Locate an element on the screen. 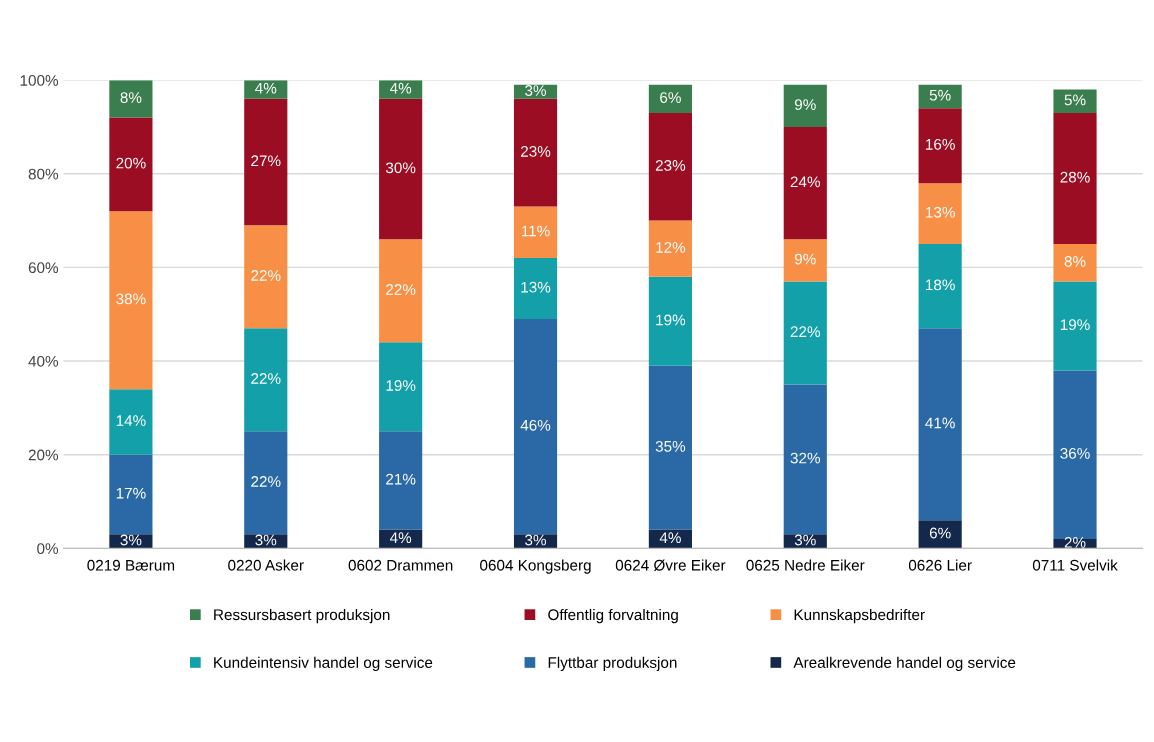 The height and width of the screenshot is (742, 1154). y-tick-label: 40% is located at coordinates (43, 361).